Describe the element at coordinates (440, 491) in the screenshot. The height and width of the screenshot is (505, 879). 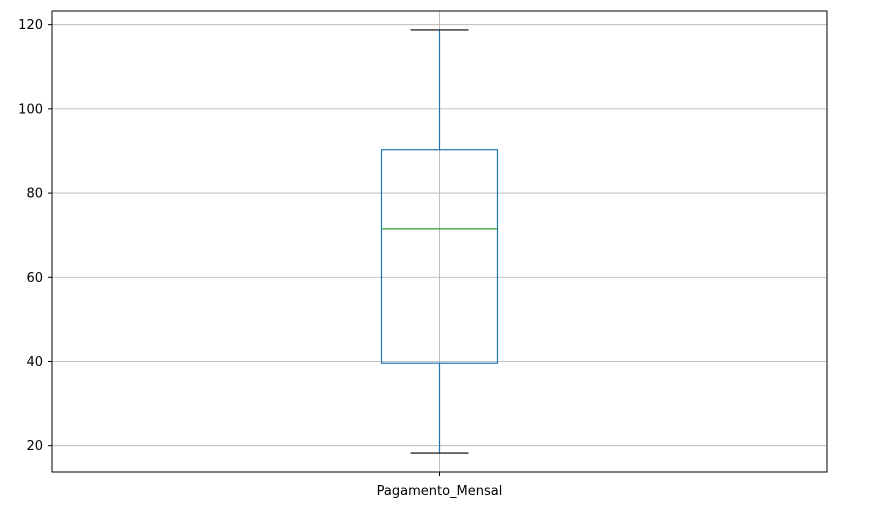
I see `x-tick-label: Pagamento_Mensal` at that location.